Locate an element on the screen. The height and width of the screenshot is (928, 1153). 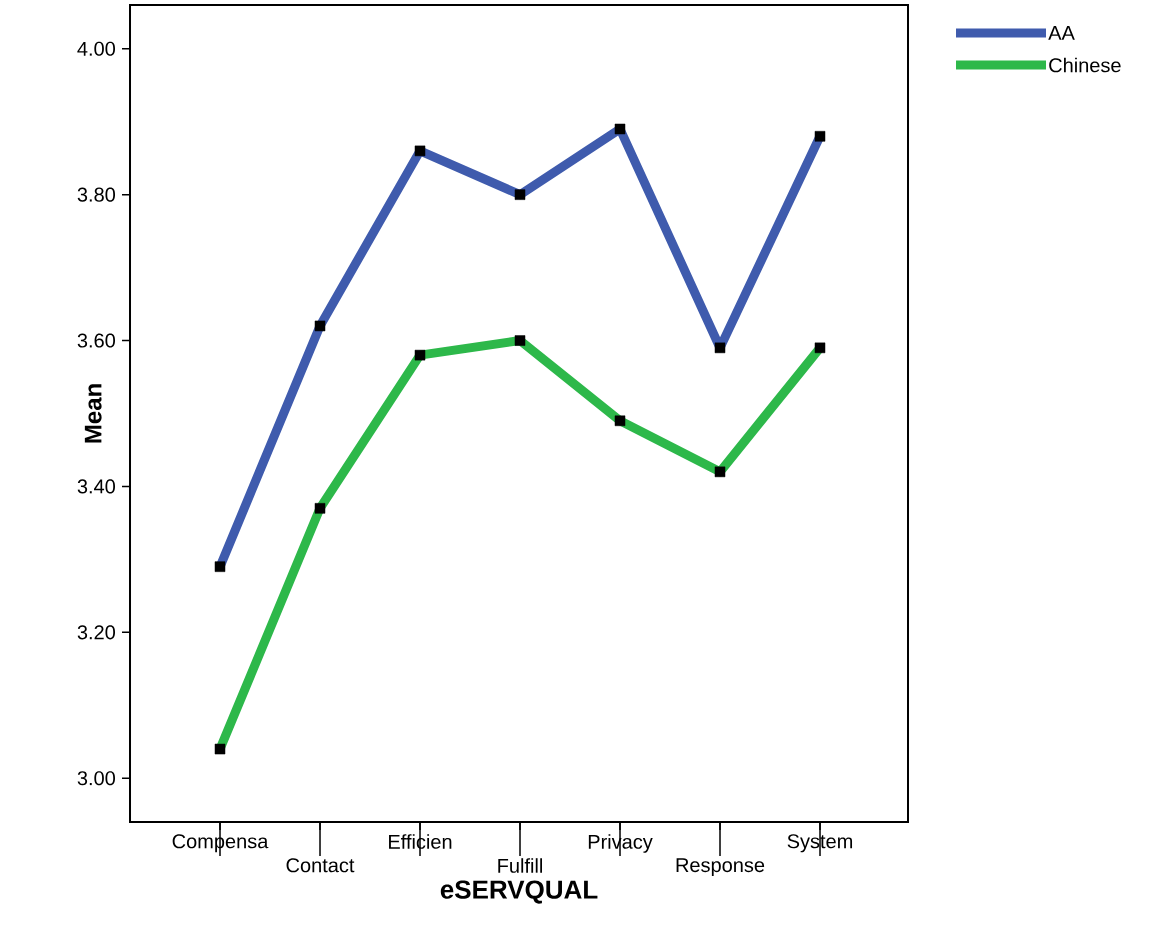
x-tick-label: Fulfill is located at coordinates (520, 865).